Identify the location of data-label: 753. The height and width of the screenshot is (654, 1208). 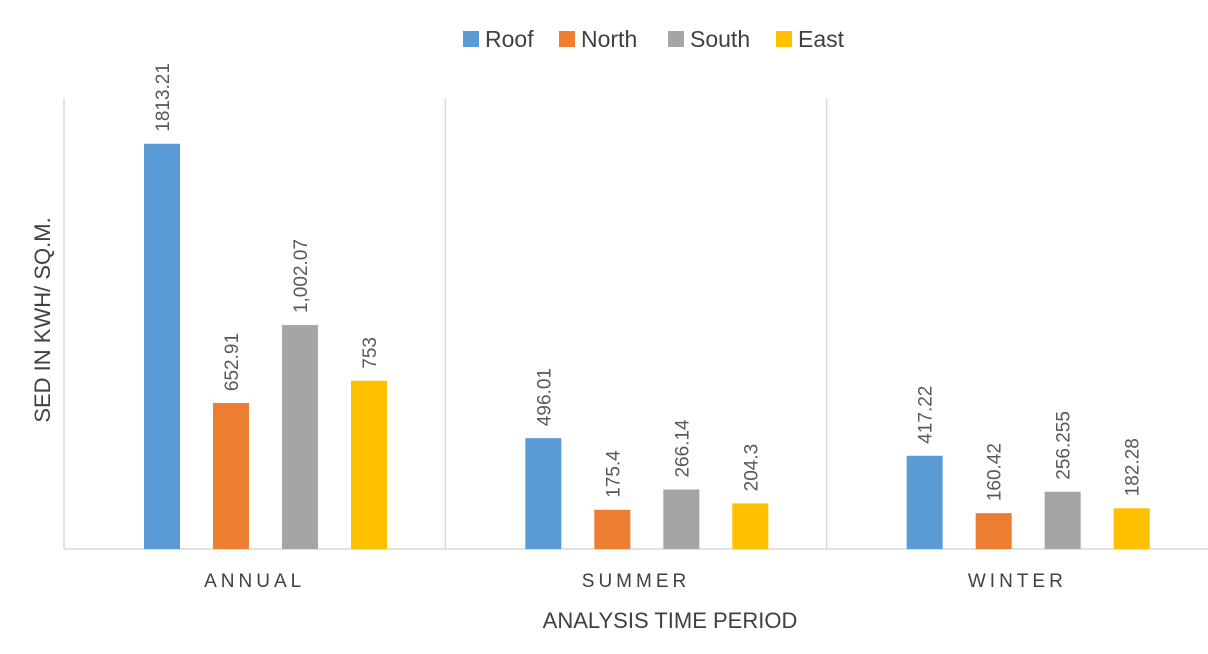
(370, 353).